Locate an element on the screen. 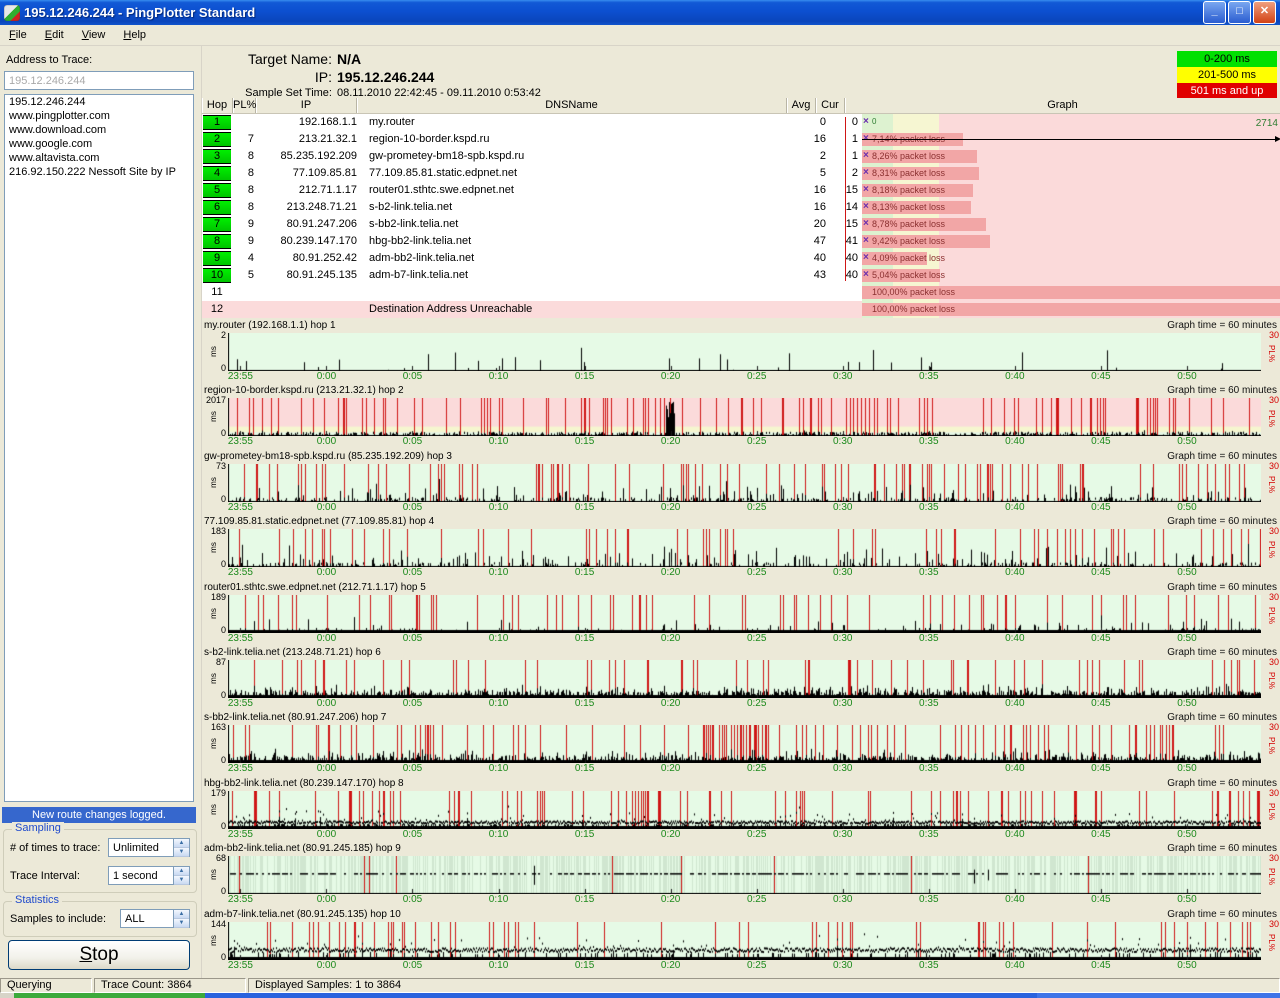  target-list-item: www.altavista.com is located at coordinates (54, 158).